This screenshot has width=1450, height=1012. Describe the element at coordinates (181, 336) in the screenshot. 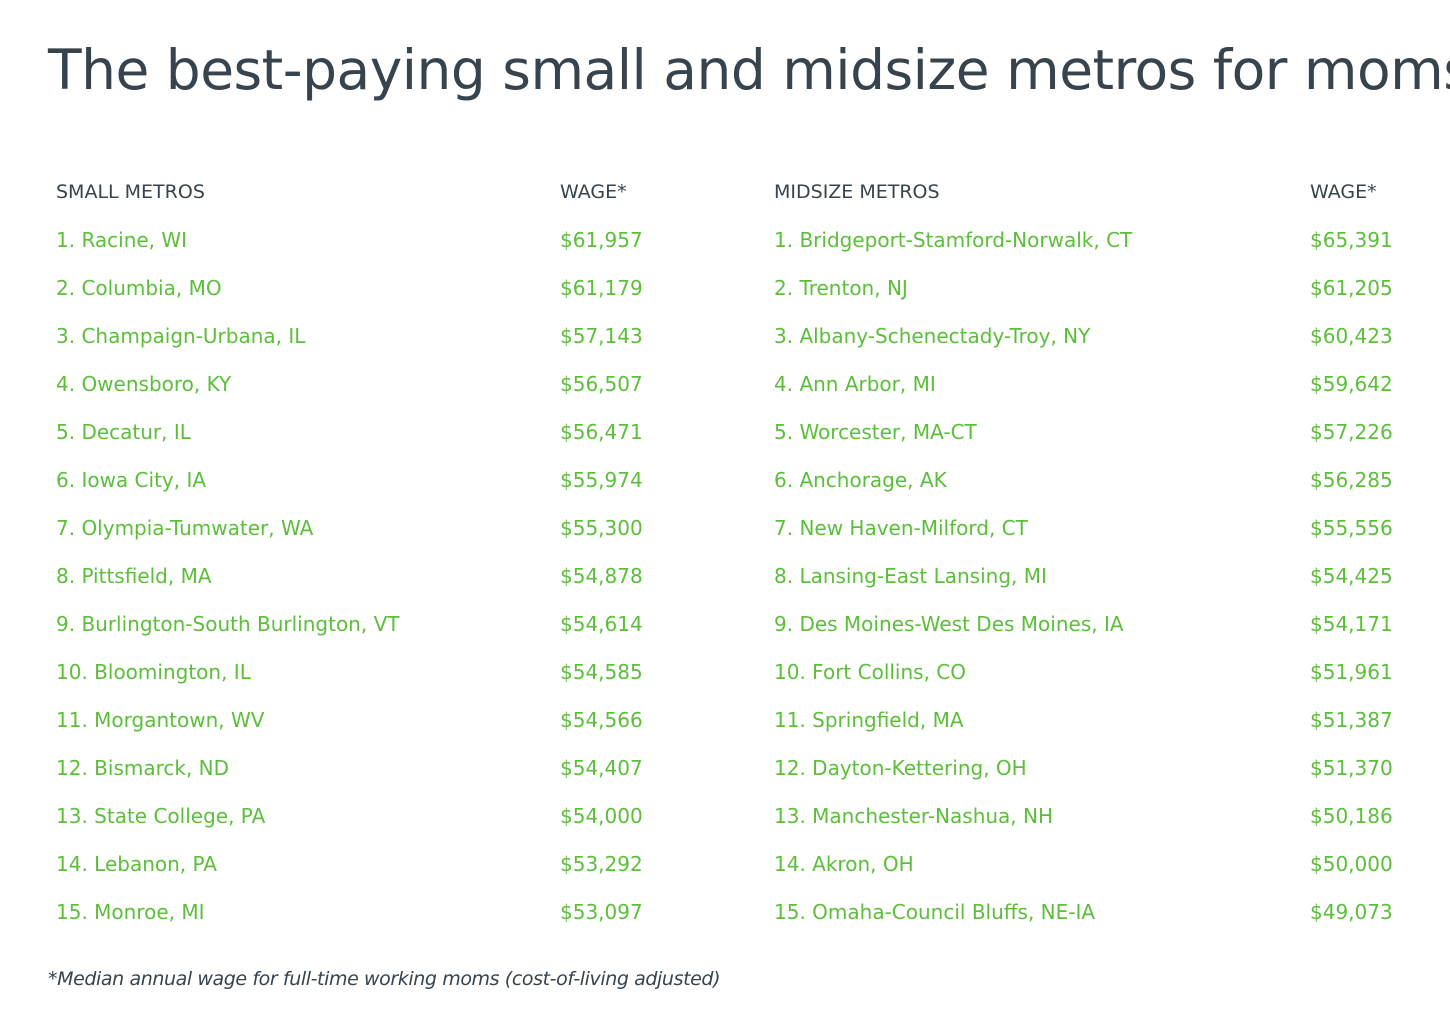

I see `metro-name: 3. Champaign-Urbana, IL` at that location.